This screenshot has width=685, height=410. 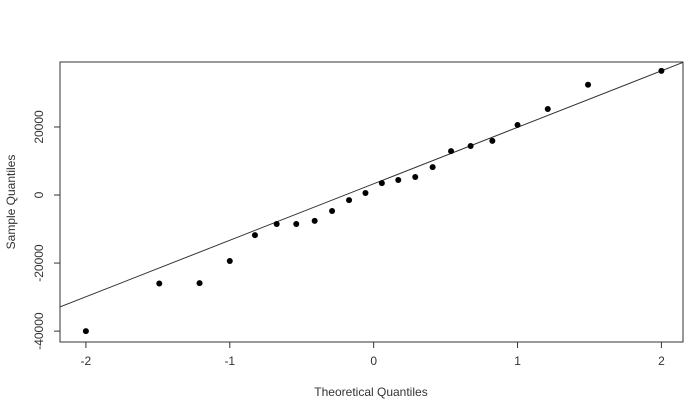 I want to click on y-axis-label: Sample Quantiles, so click(x=11, y=202).